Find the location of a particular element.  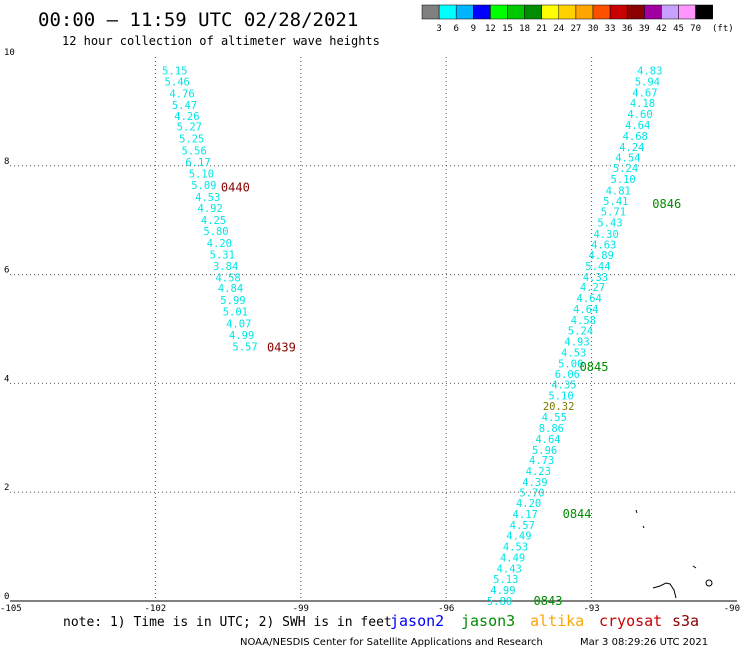

wave-height-label: 5.94 is located at coordinates (647, 82).